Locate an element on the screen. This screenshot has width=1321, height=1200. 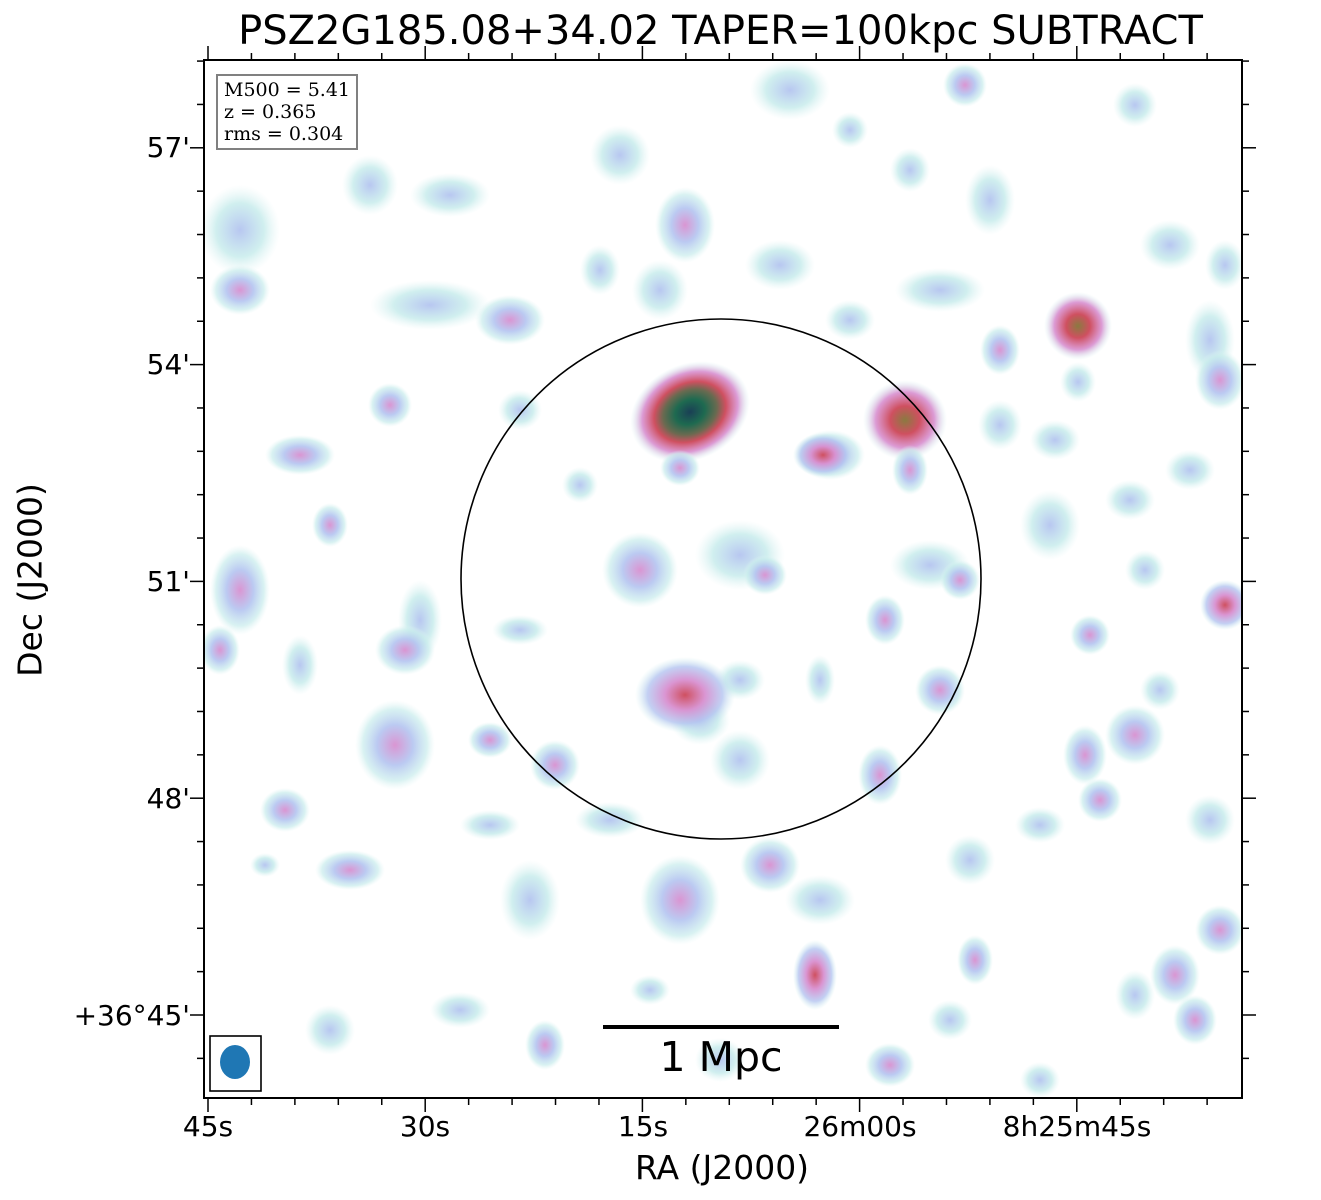
x-axis-label: RA (J2000) is located at coordinates (722, 1167).